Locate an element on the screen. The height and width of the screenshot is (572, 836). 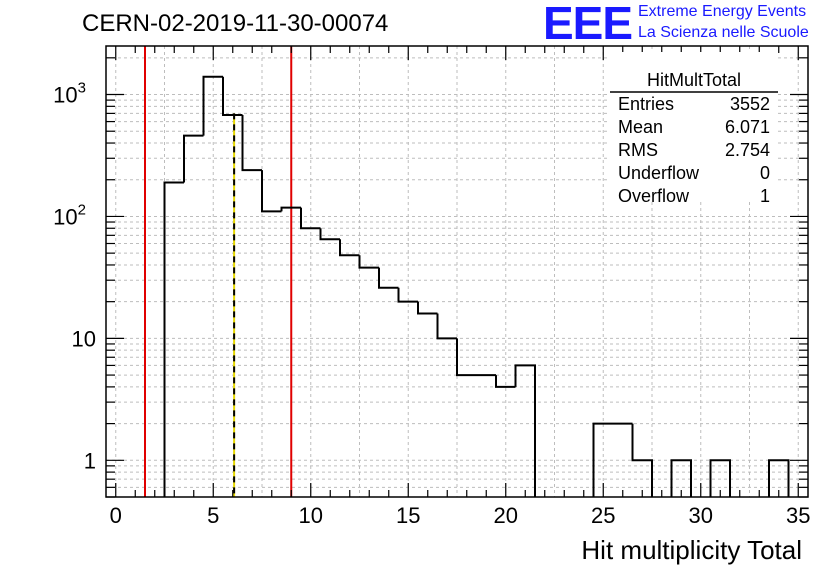
x-tick-label: 30 is located at coordinates (701, 515).